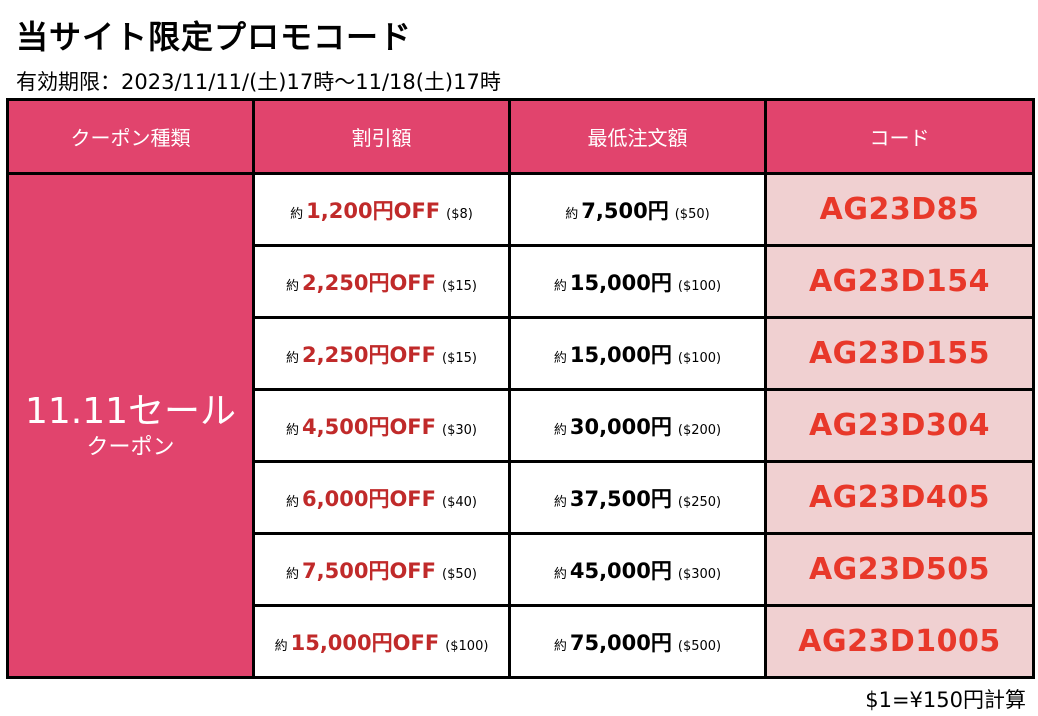  I want to click on code-cell: AG23D1005, so click(899, 641).